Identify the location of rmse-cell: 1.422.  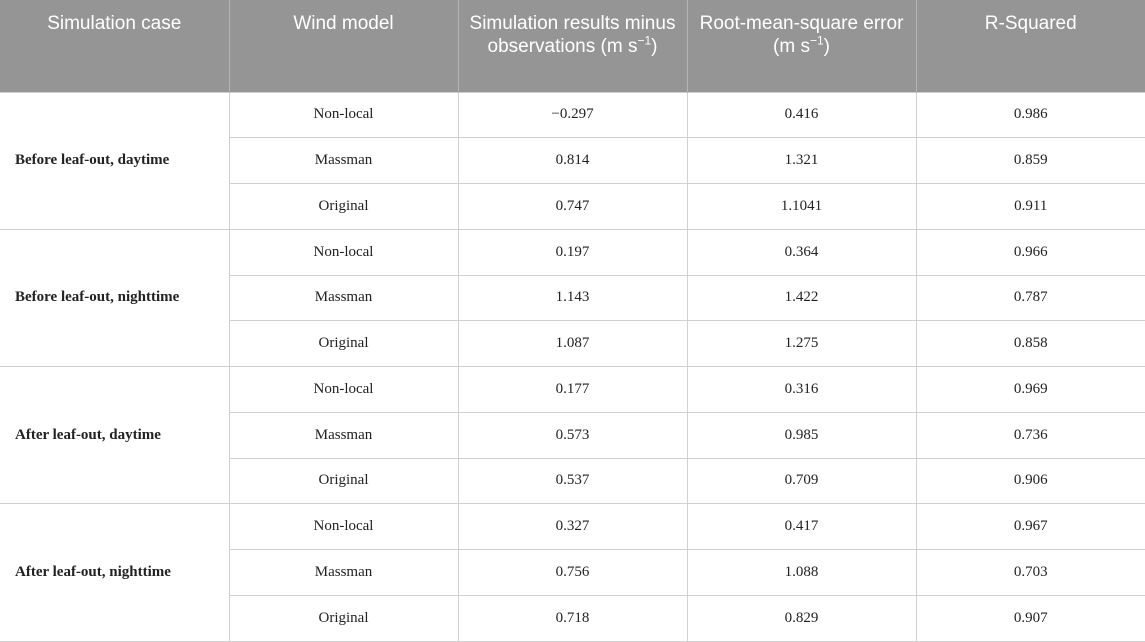
(801, 298).